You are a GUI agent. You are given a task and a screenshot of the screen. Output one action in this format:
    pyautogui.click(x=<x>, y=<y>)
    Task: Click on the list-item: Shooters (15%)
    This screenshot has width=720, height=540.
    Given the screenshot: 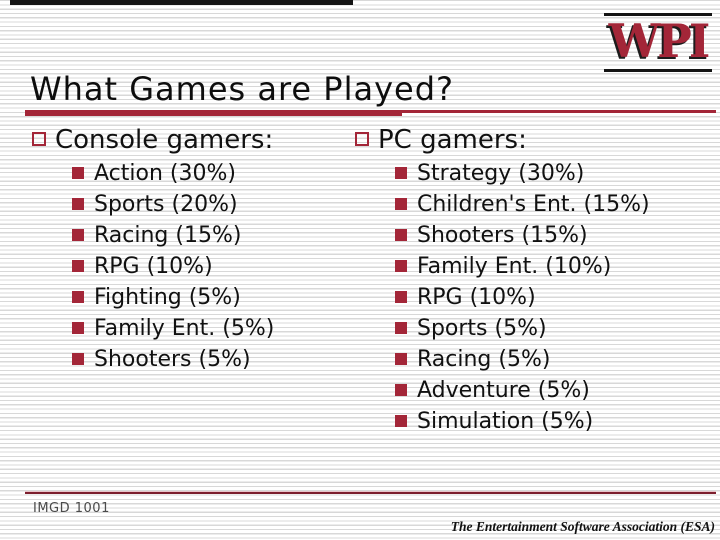 What is the action you would take?
    pyautogui.click(x=522, y=235)
    